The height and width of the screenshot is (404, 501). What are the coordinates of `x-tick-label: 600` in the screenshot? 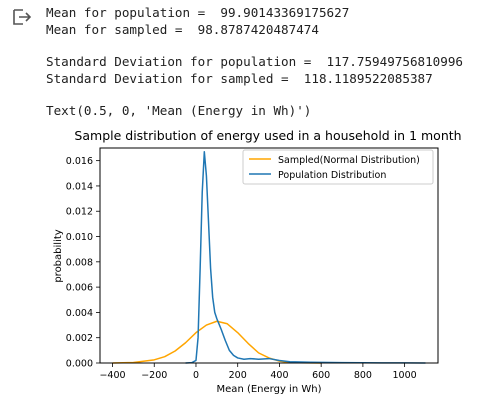 It's located at (321, 375).